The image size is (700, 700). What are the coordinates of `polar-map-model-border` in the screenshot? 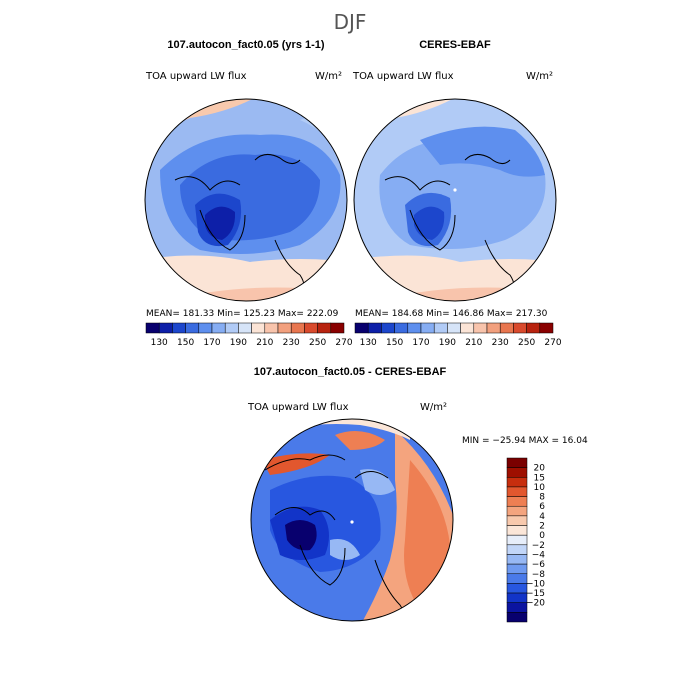 It's located at (246, 200).